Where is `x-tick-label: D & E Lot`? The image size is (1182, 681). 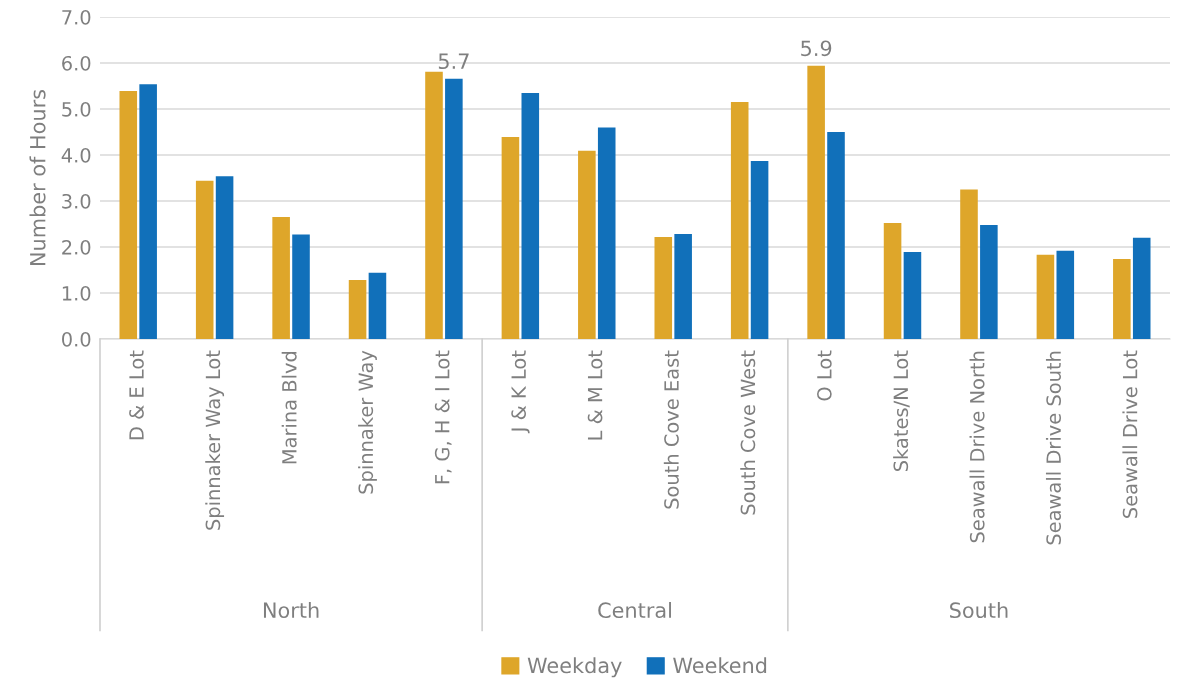
x-tick-label: D & E Lot is located at coordinates (136, 395).